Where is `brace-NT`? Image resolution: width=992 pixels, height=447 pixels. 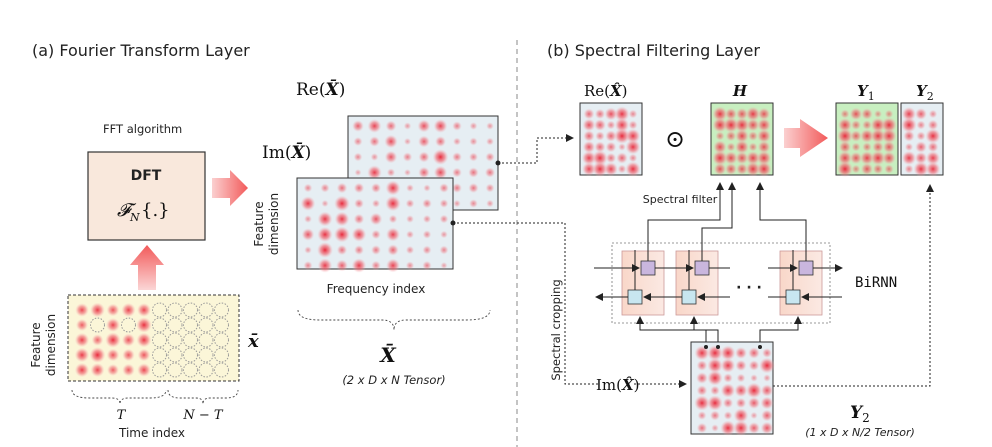 brace-NT is located at coordinates (203, 397).